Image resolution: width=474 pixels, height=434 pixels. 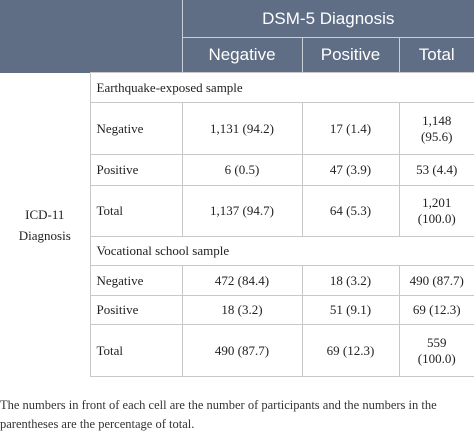 I want to click on cell-total: 1,201 (100.0), so click(x=436, y=211).